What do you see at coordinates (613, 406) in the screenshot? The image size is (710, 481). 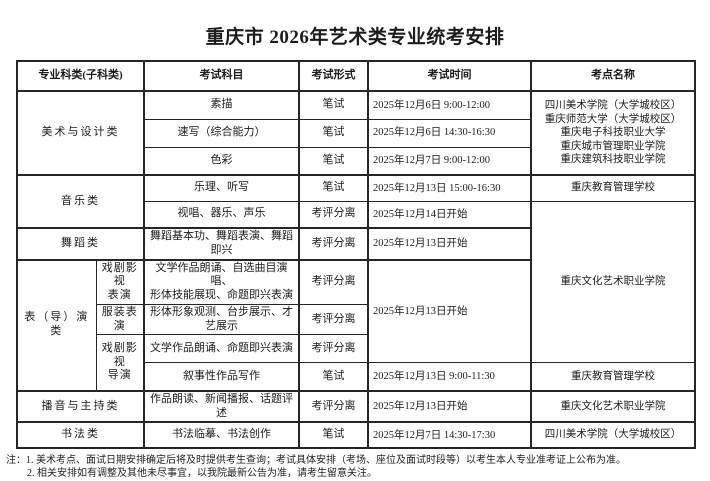 I see `cell-venue: 重庆文化艺术职业学院` at bounding box center [613, 406].